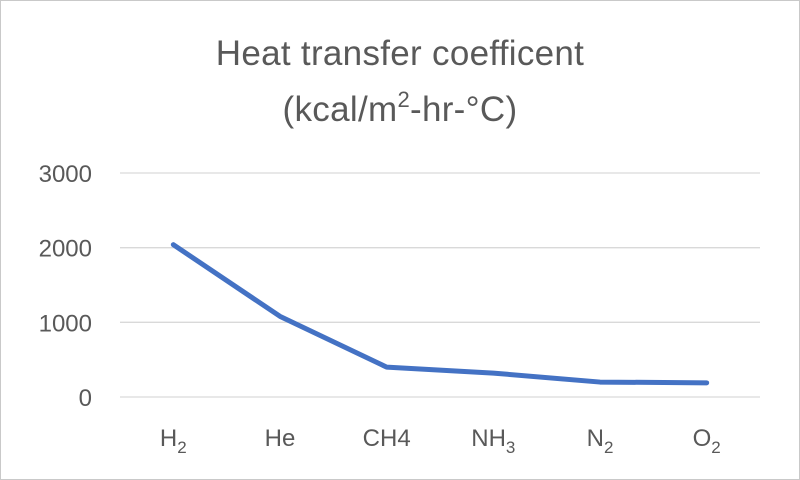  I want to click on x-tick-label: H2, so click(173, 441).